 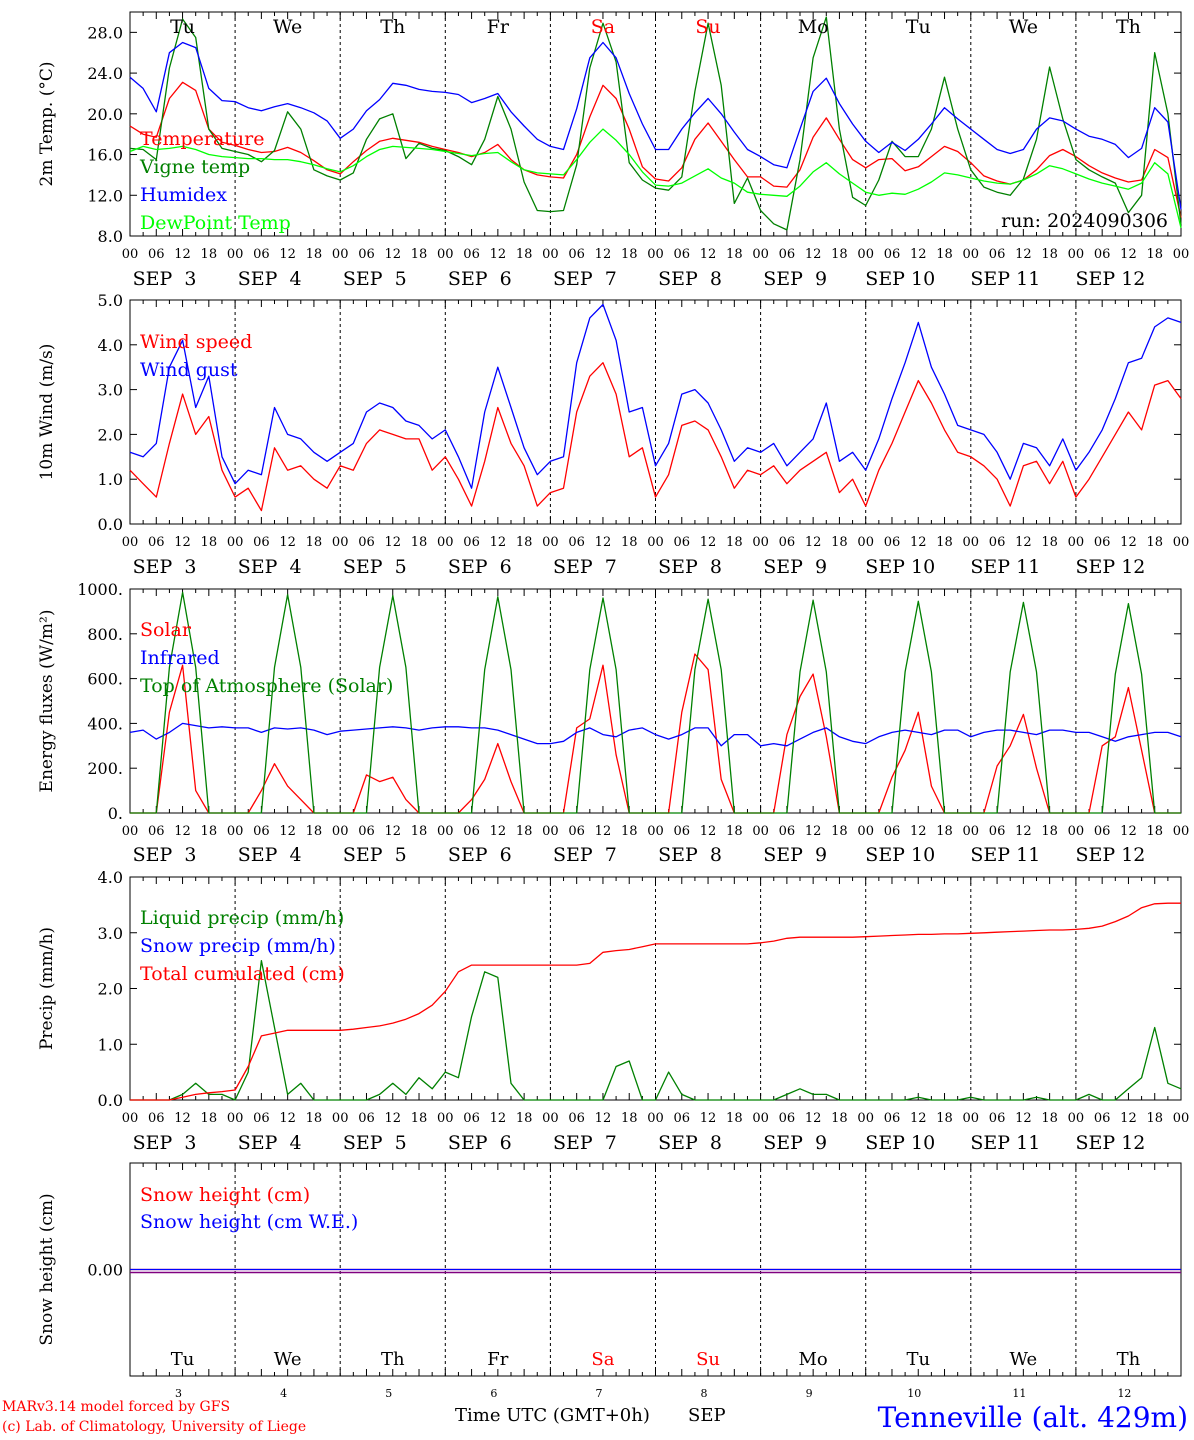 What do you see at coordinates (110, 236) in the screenshot?
I see `y-tick-label: 8.0` at bounding box center [110, 236].